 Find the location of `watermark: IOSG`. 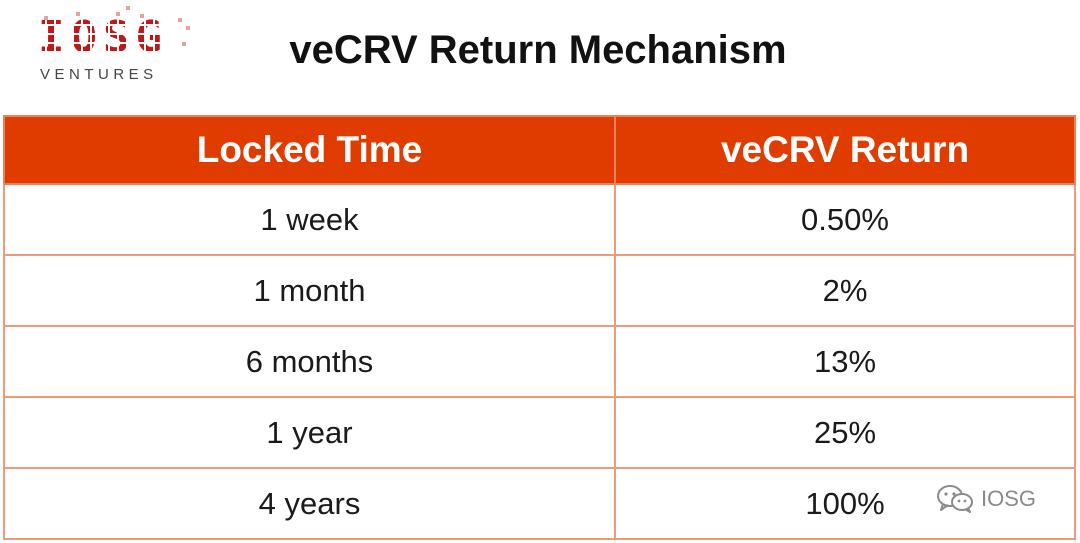

watermark: IOSG is located at coordinates (985, 499).